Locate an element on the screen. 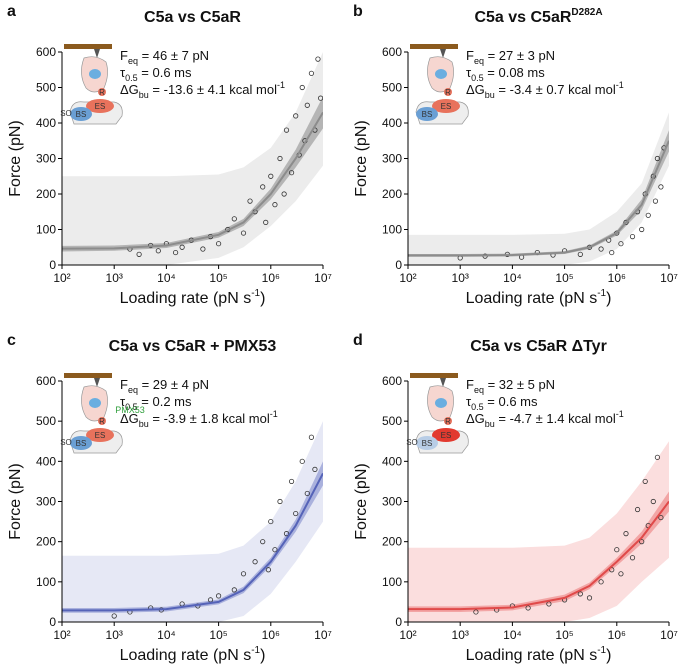 The width and height of the screenshot is (685, 670). x-label-end: ) is located at coordinates (262, 655).